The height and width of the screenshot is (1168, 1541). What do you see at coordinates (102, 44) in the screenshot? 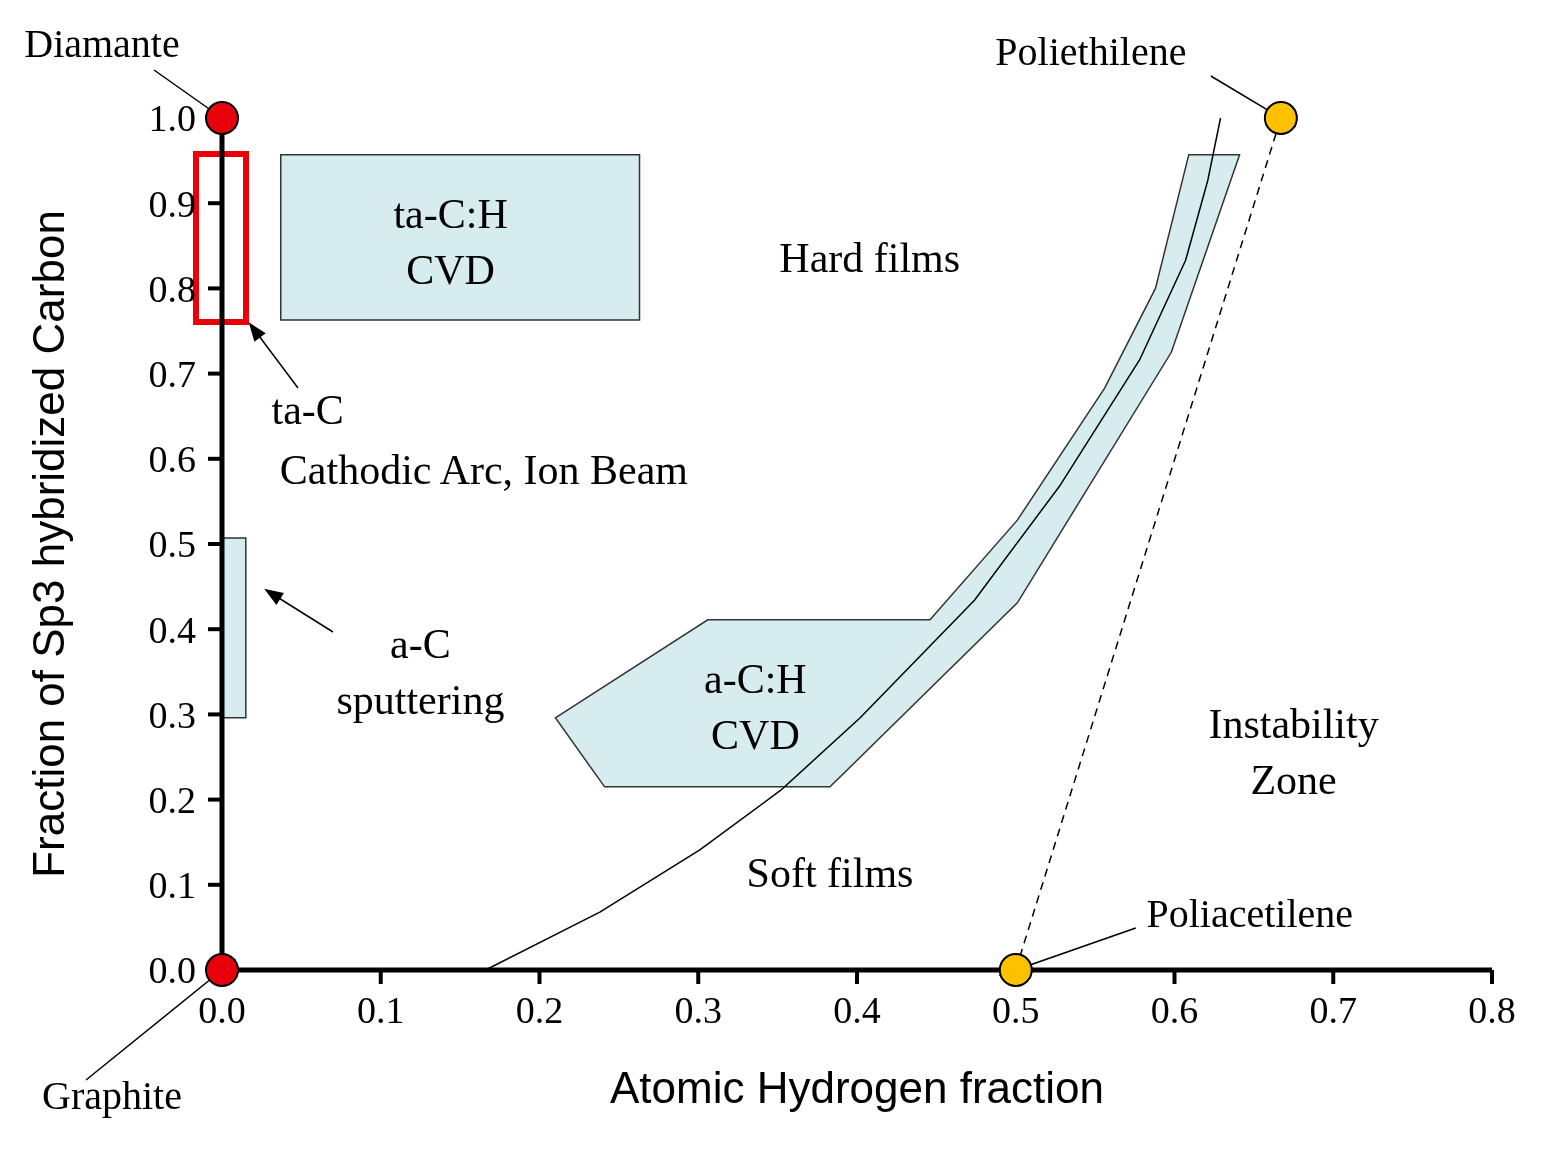
I see `series-label: Diamante` at bounding box center [102, 44].